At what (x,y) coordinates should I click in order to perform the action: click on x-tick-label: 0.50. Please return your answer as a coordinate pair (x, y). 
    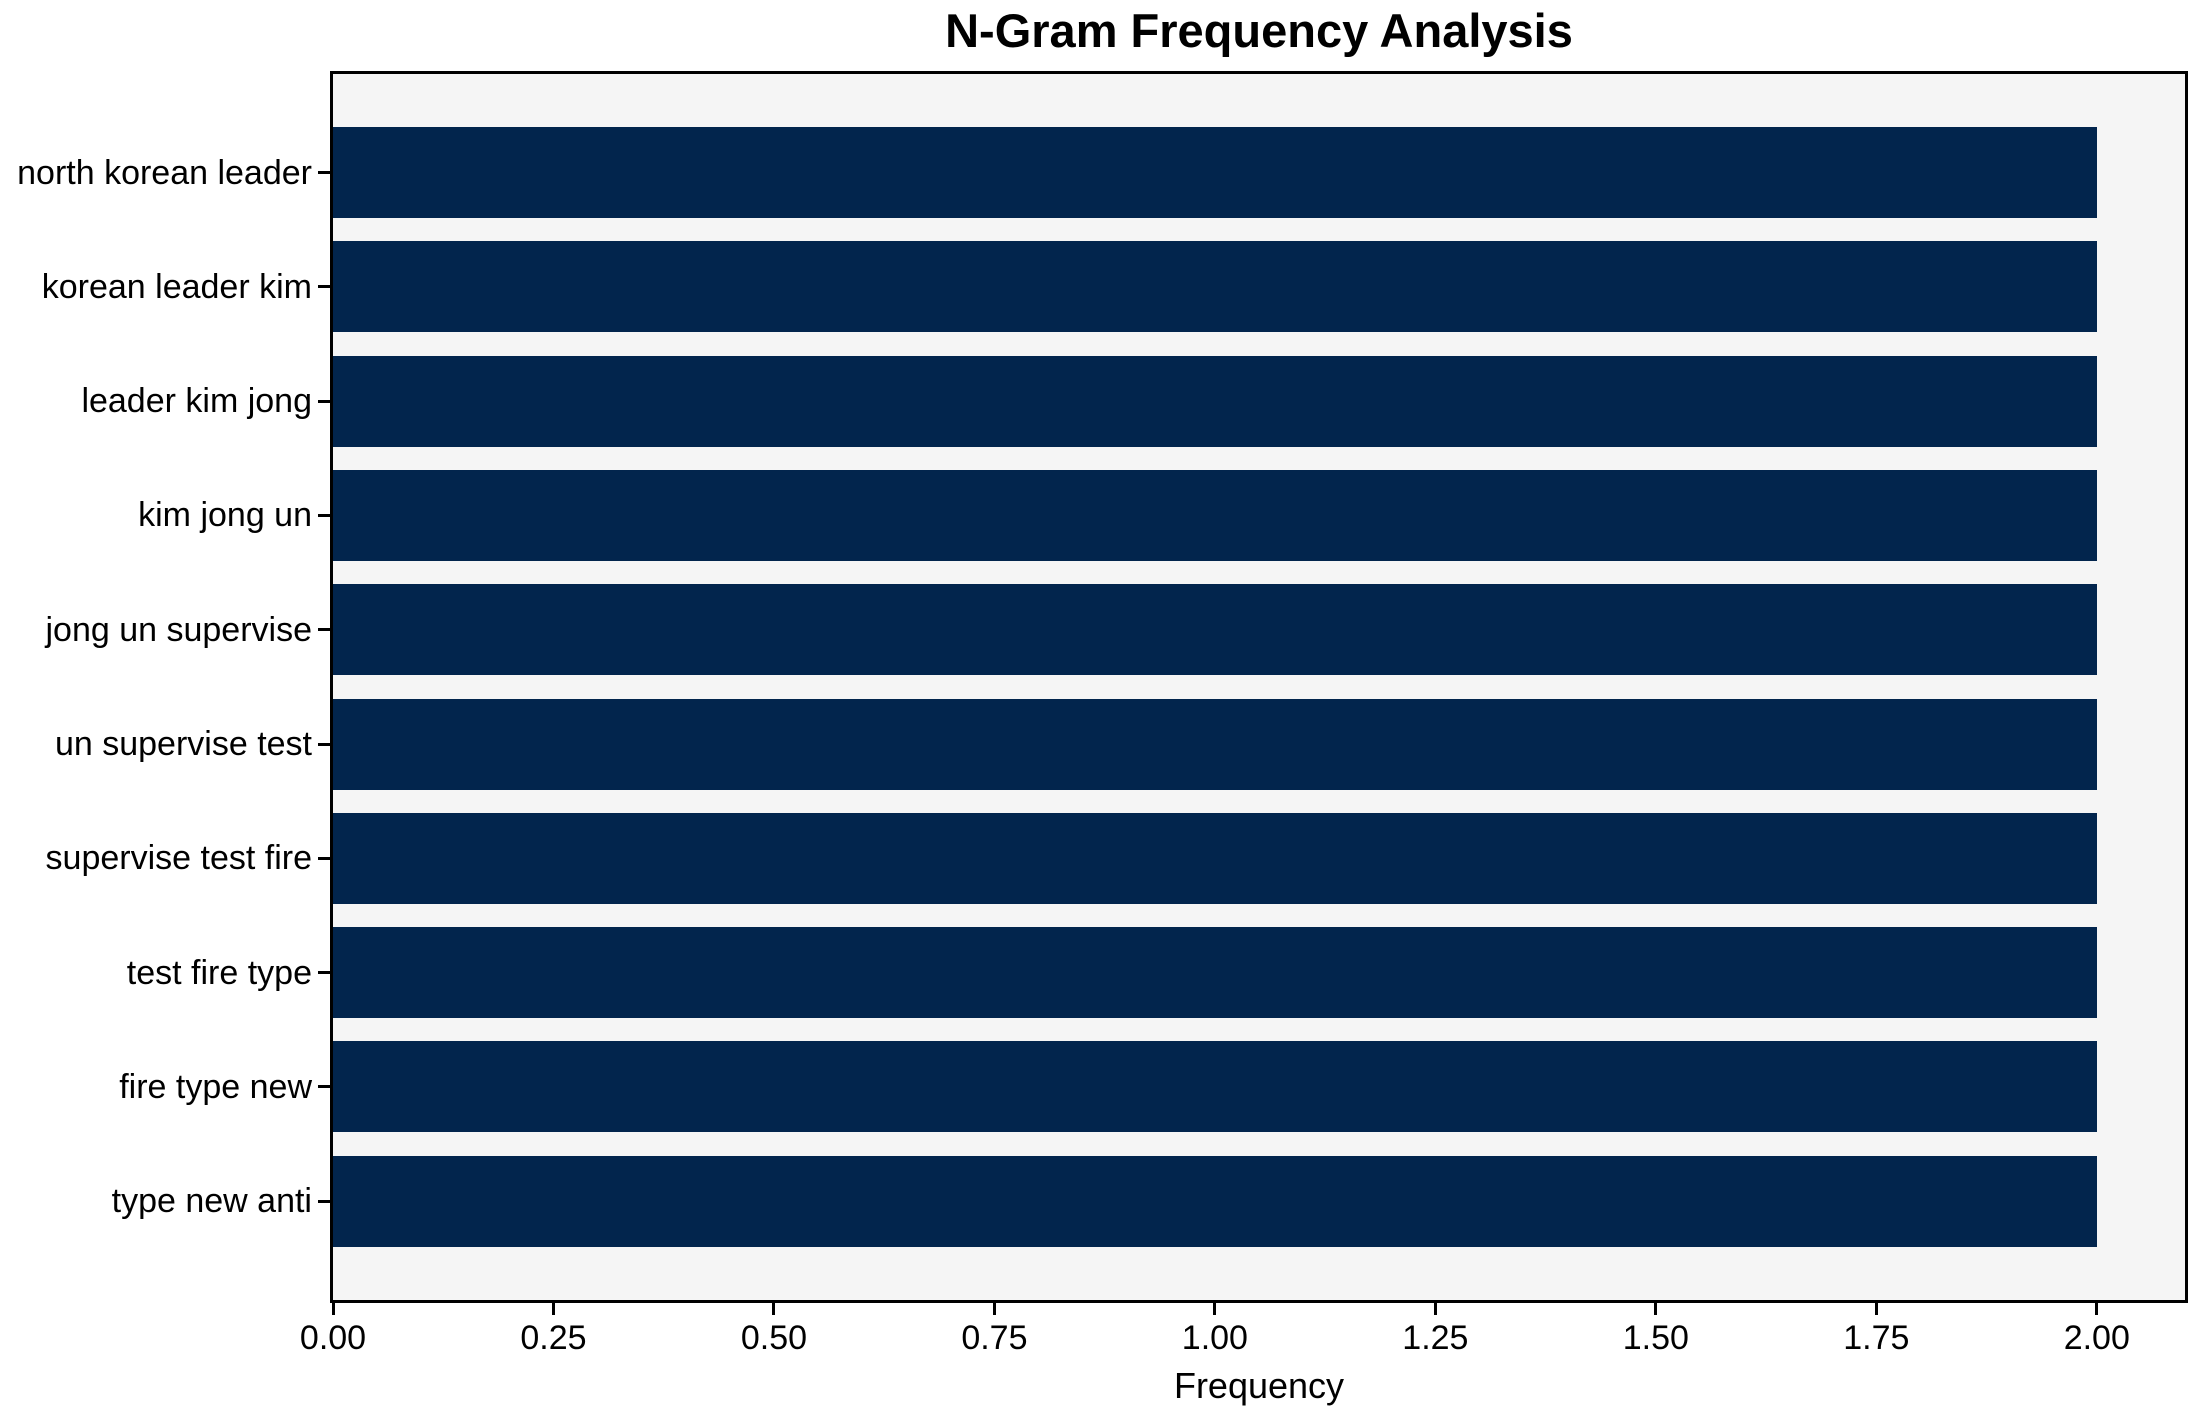
    Looking at the image, I should click on (774, 1338).